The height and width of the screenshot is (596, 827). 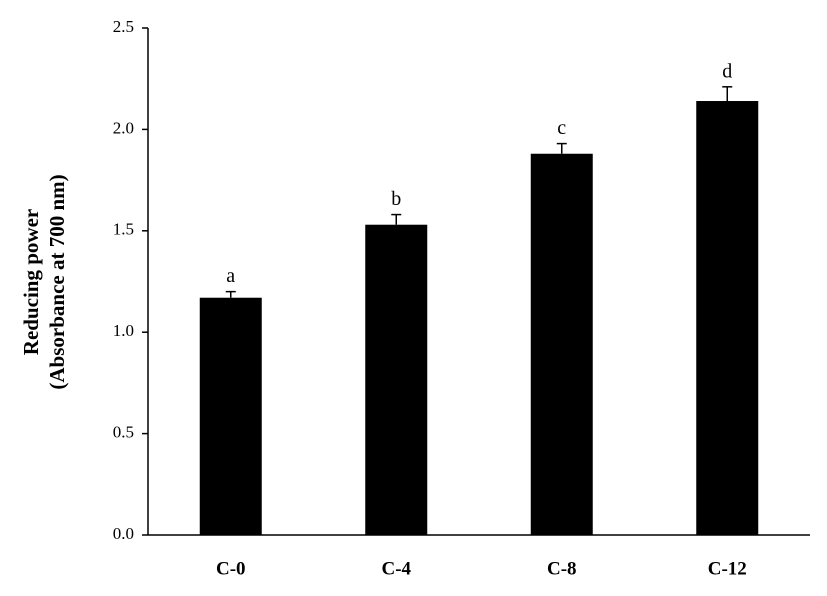 What do you see at coordinates (123, 330) in the screenshot?
I see `y-tick-label: 1.0` at bounding box center [123, 330].